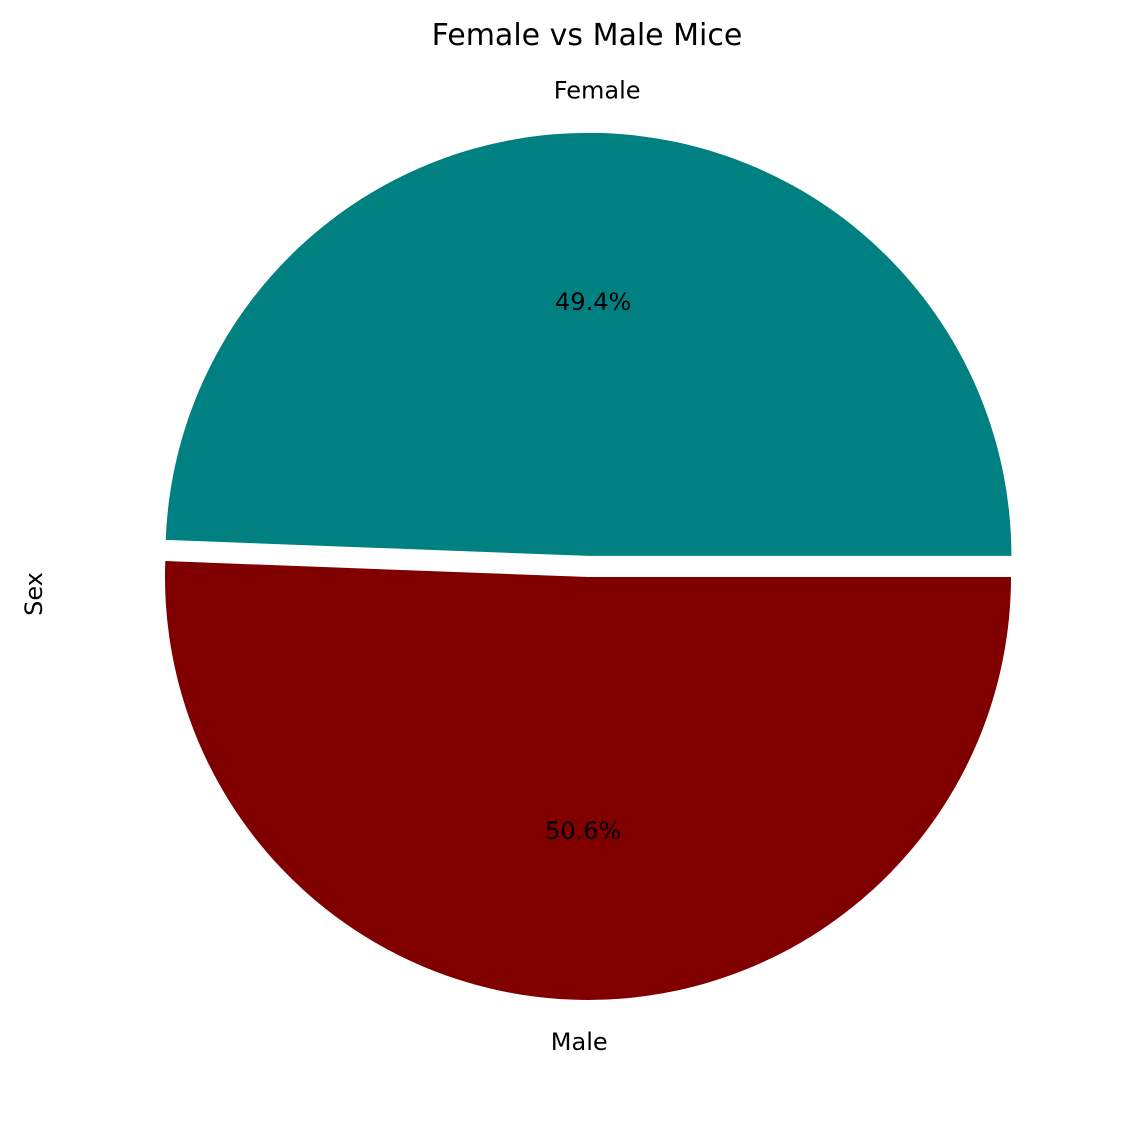  What do you see at coordinates (34, 594) in the screenshot?
I see `y-axis-label: Sex` at bounding box center [34, 594].